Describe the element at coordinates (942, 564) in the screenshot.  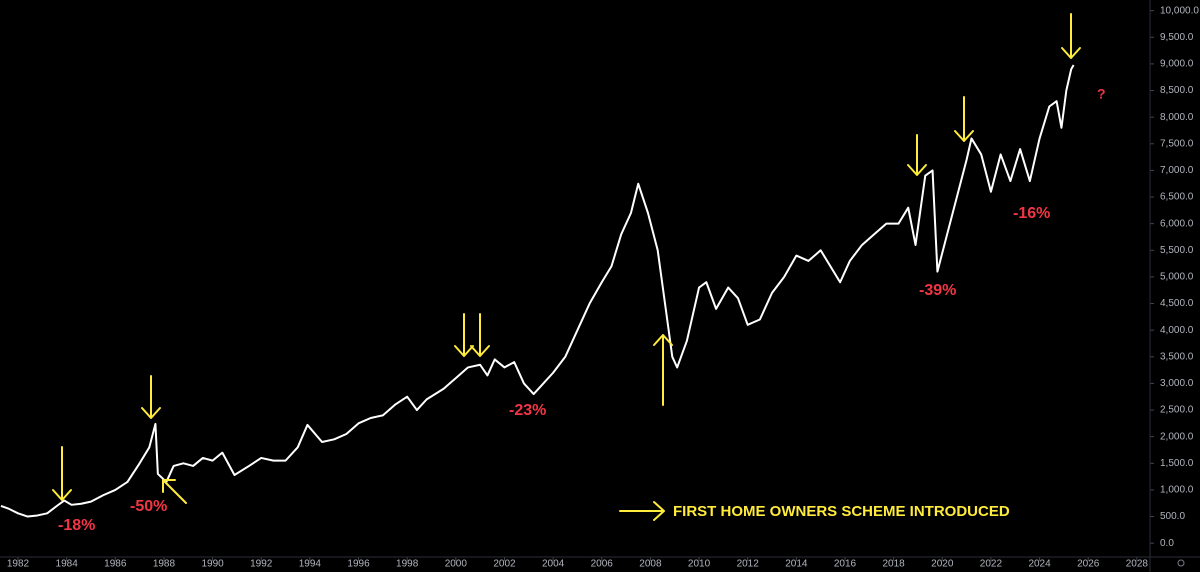
I see `x-tick-label: 2020` at that location.